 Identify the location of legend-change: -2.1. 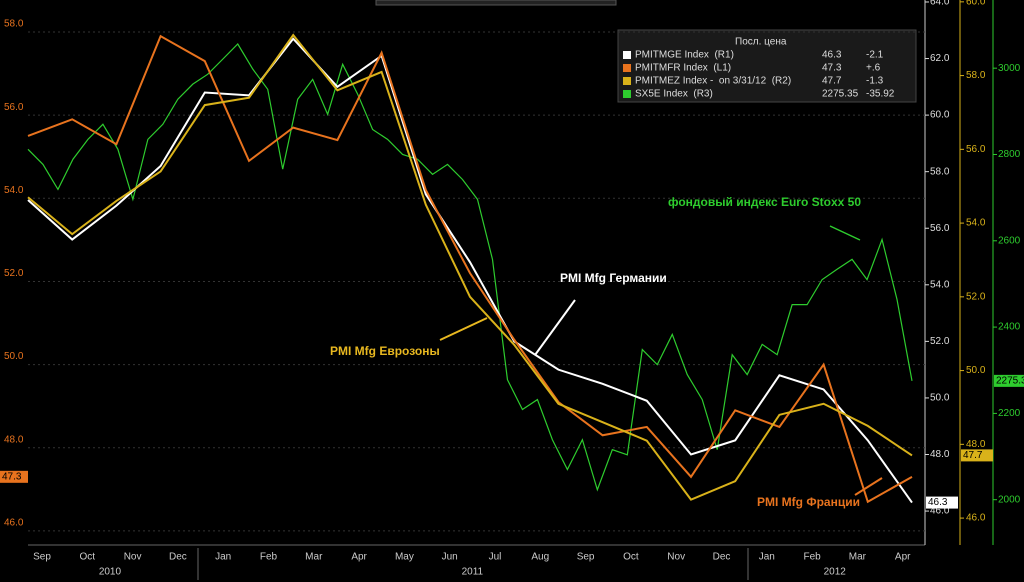
(875, 55).